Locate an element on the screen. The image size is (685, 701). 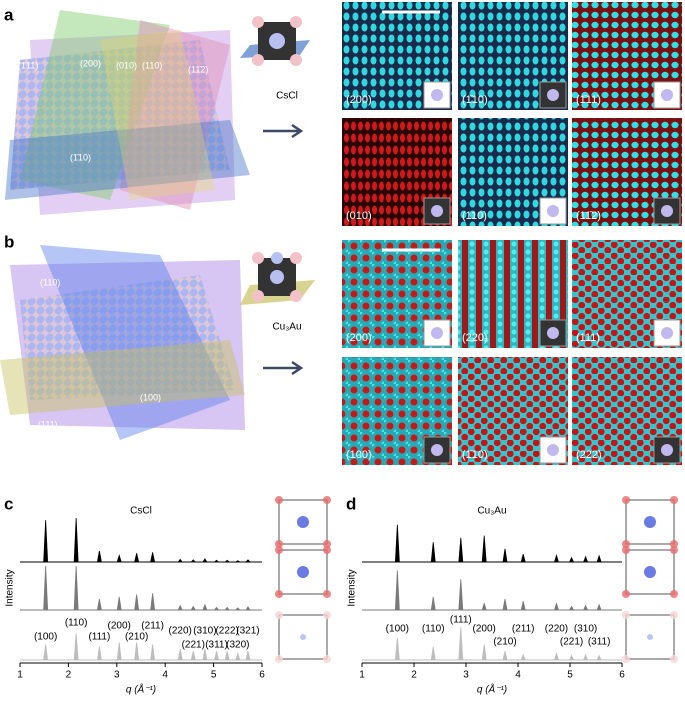
peak-label: (200) is located at coordinates (119, 626).